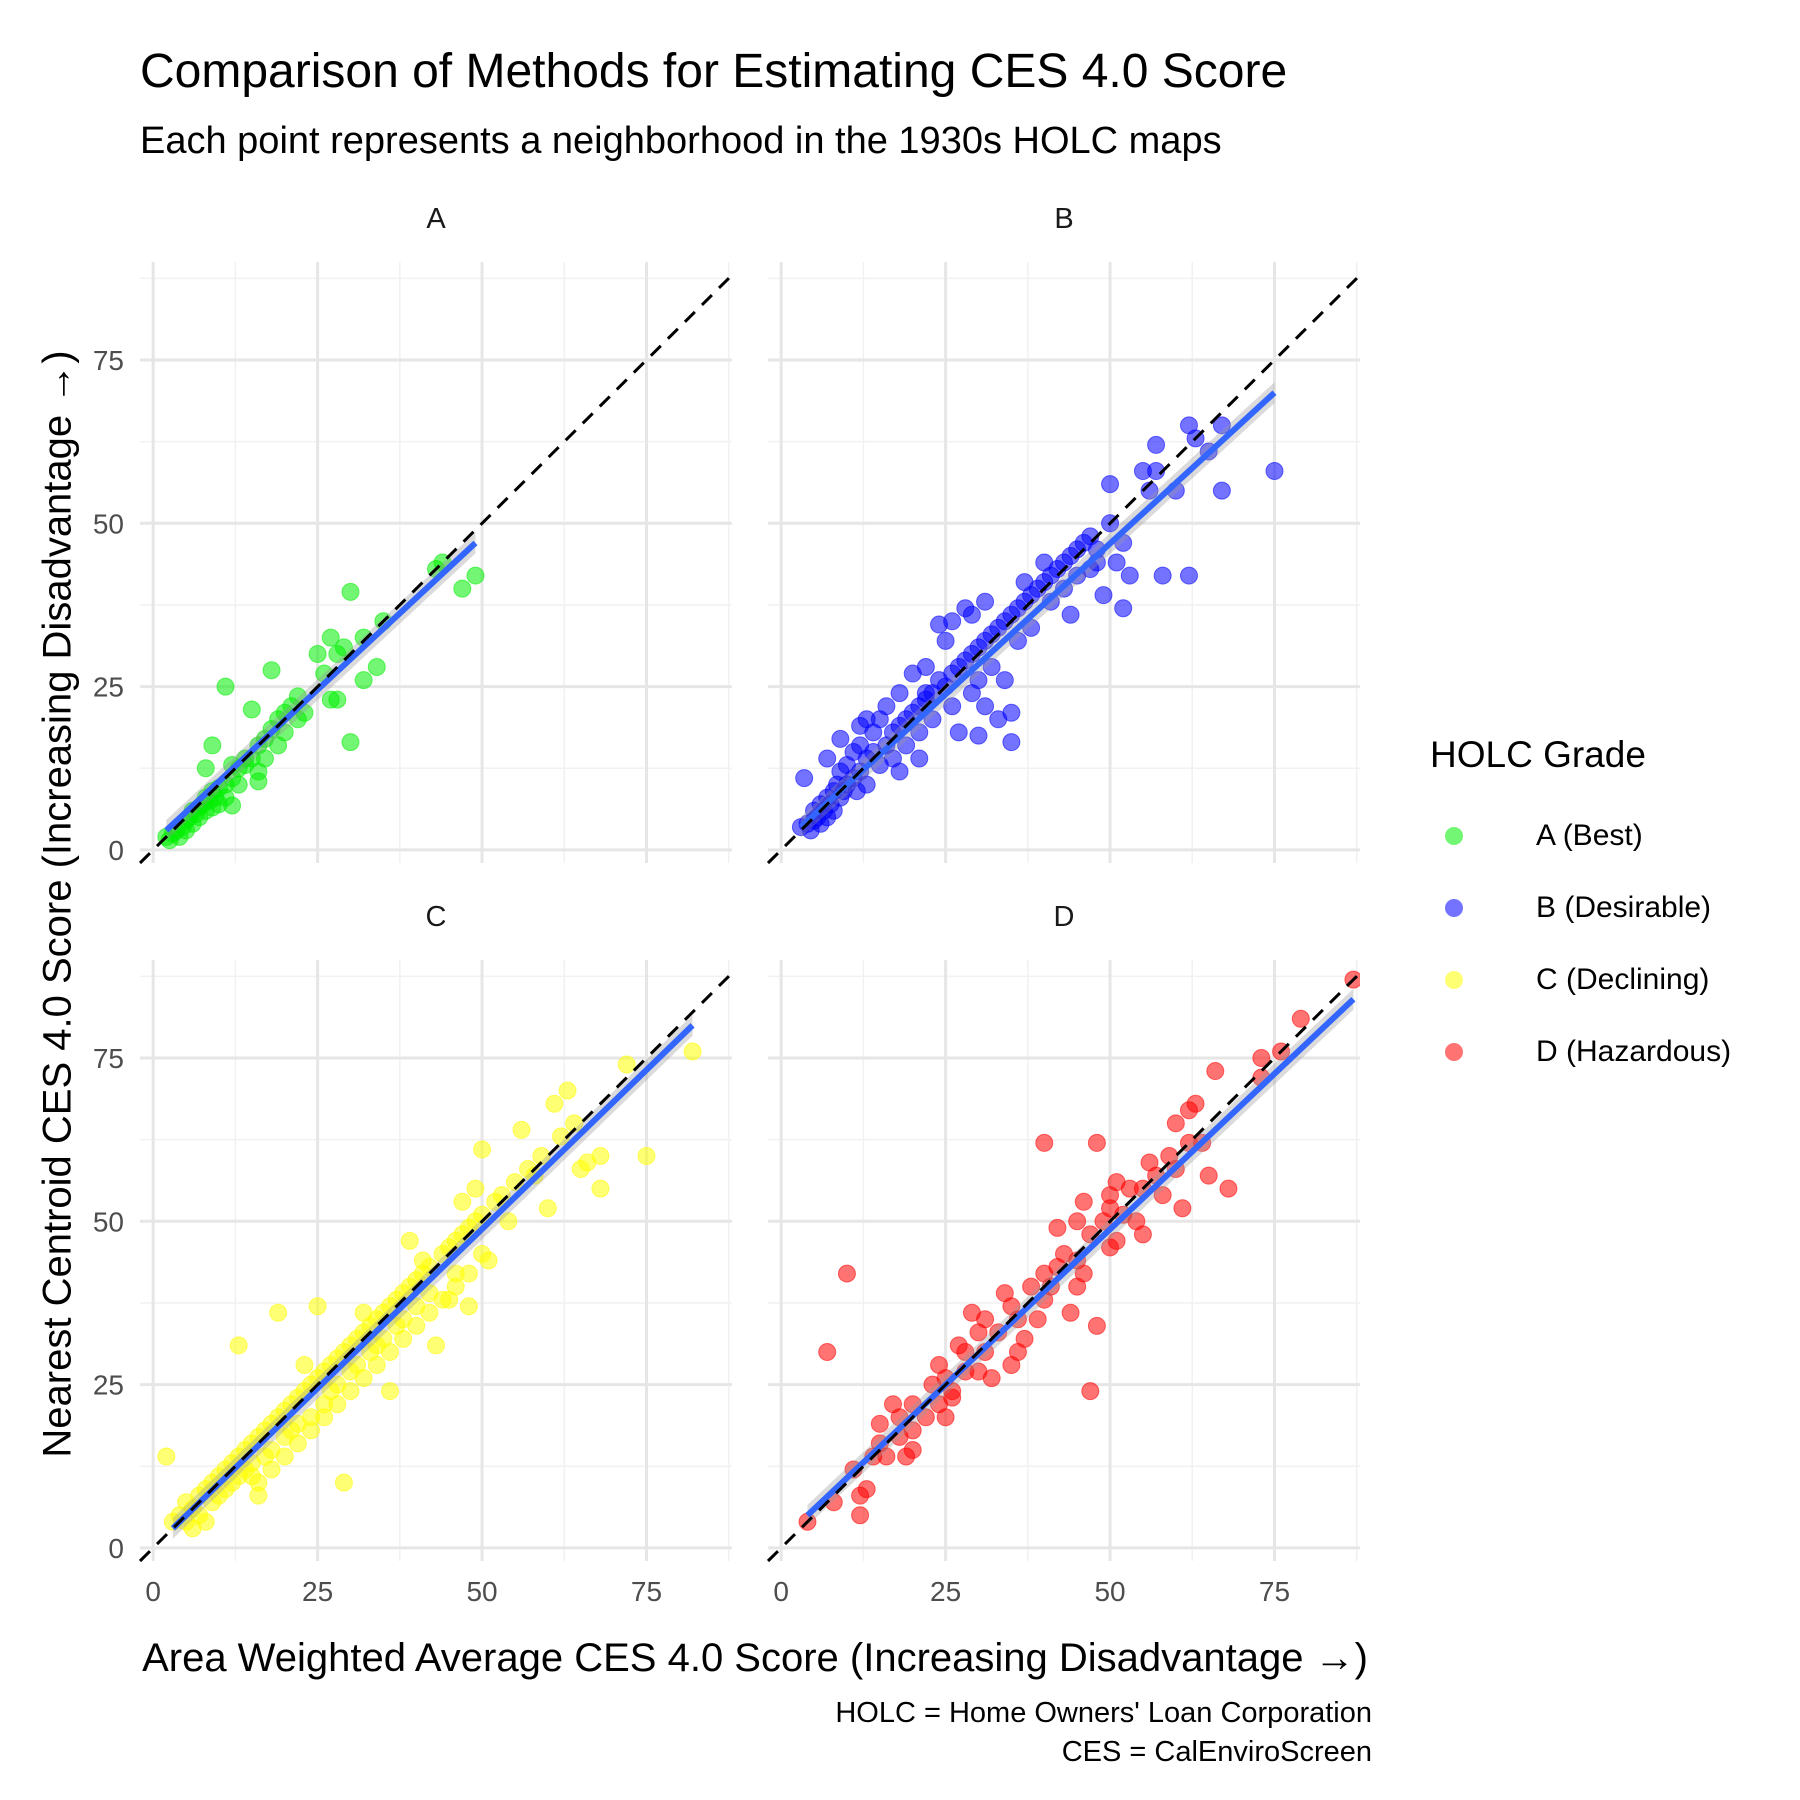  Describe the element at coordinates (108, 1221) in the screenshot. I see `y-tick-label: 50` at that location.